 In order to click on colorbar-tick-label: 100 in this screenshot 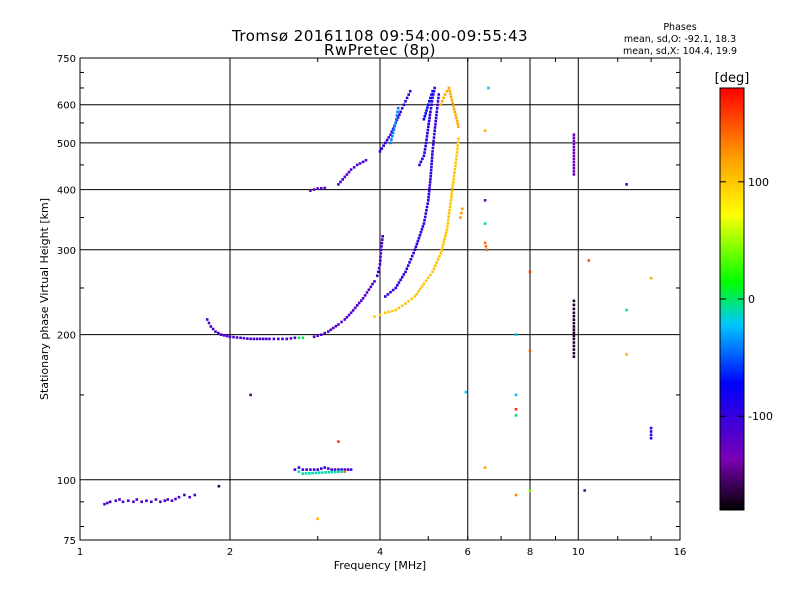, I will do `click(758, 182)`.